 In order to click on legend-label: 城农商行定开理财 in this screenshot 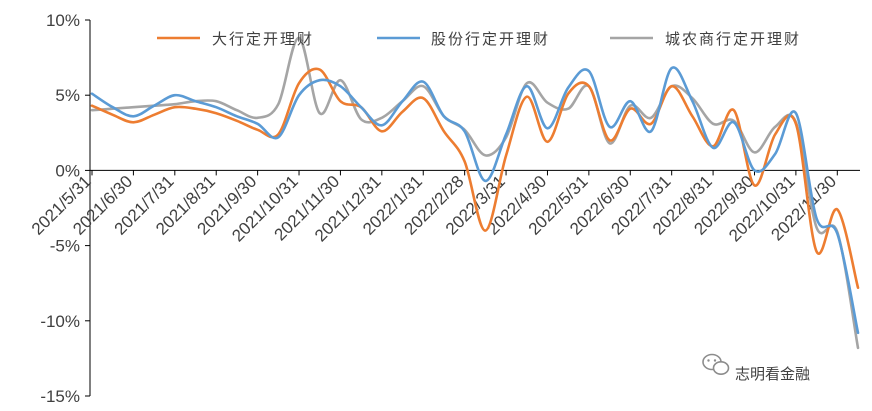, I will do `click(733, 39)`.